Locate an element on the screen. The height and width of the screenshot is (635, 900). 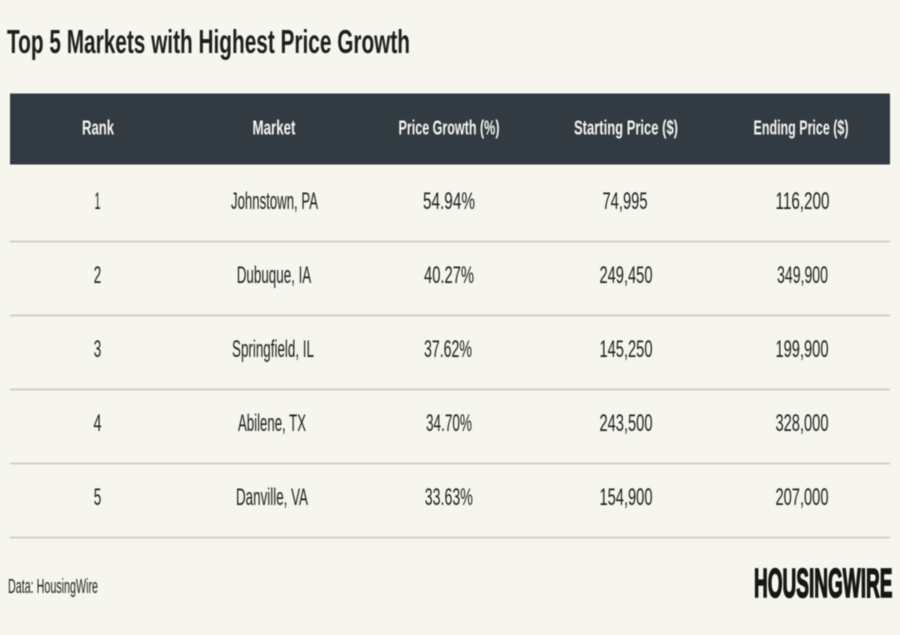
svg-text: 2 is located at coordinates (98, 275).